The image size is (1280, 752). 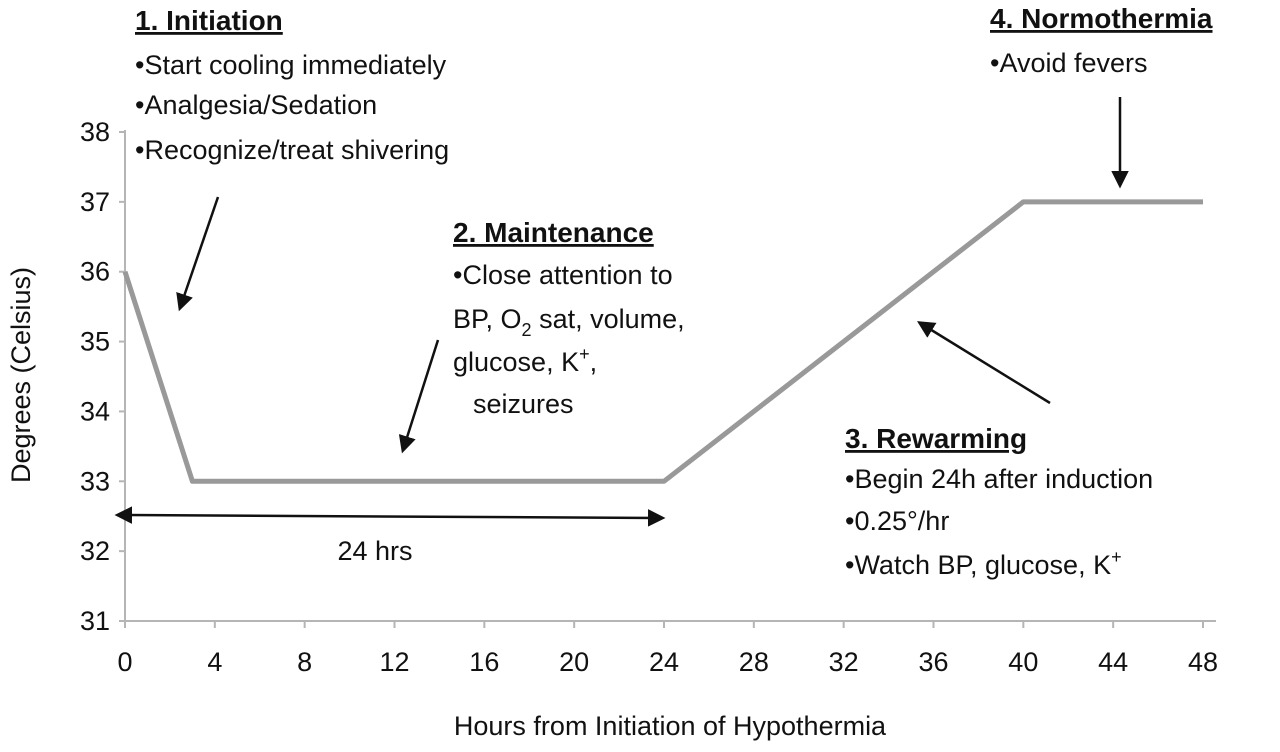 What do you see at coordinates (292, 150) in the screenshot?
I see `initiation-bullet-3: •Recognize/treat shivering` at bounding box center [292, 150].